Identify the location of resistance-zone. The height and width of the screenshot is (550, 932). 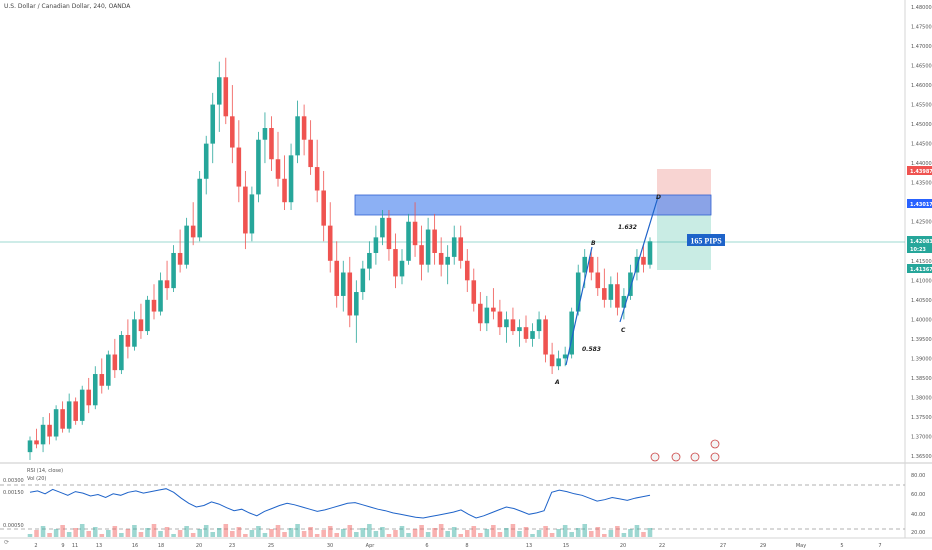
(533, 205).